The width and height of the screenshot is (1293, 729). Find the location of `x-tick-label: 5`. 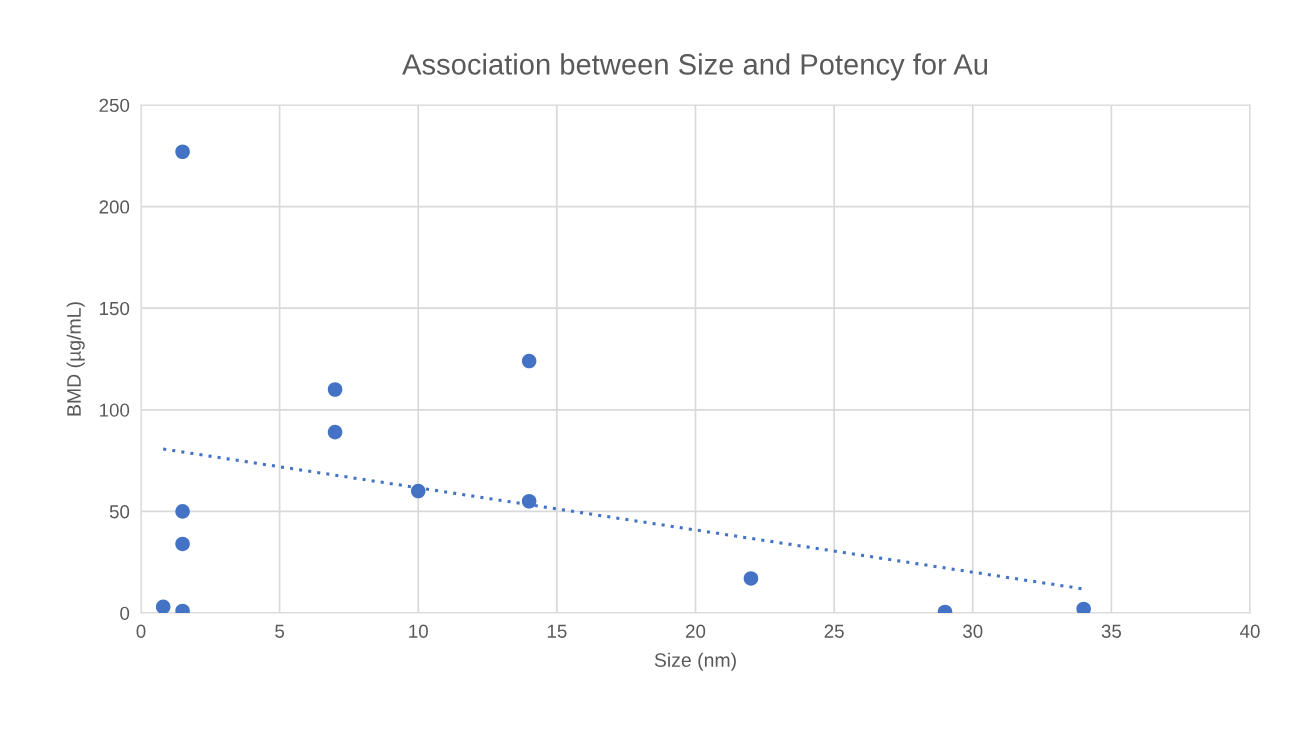

x-tick-label: 5 is located at coordinates (280, 631).